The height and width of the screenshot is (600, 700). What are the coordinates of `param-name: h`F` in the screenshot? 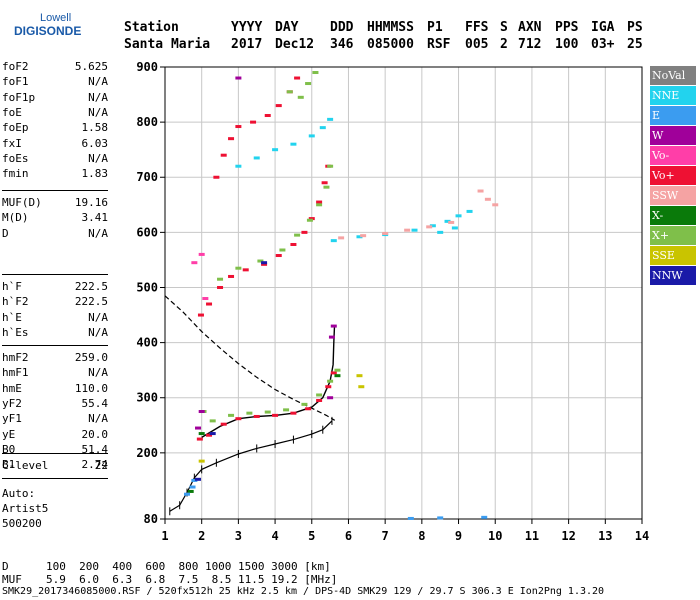 It's located at (12, 286).